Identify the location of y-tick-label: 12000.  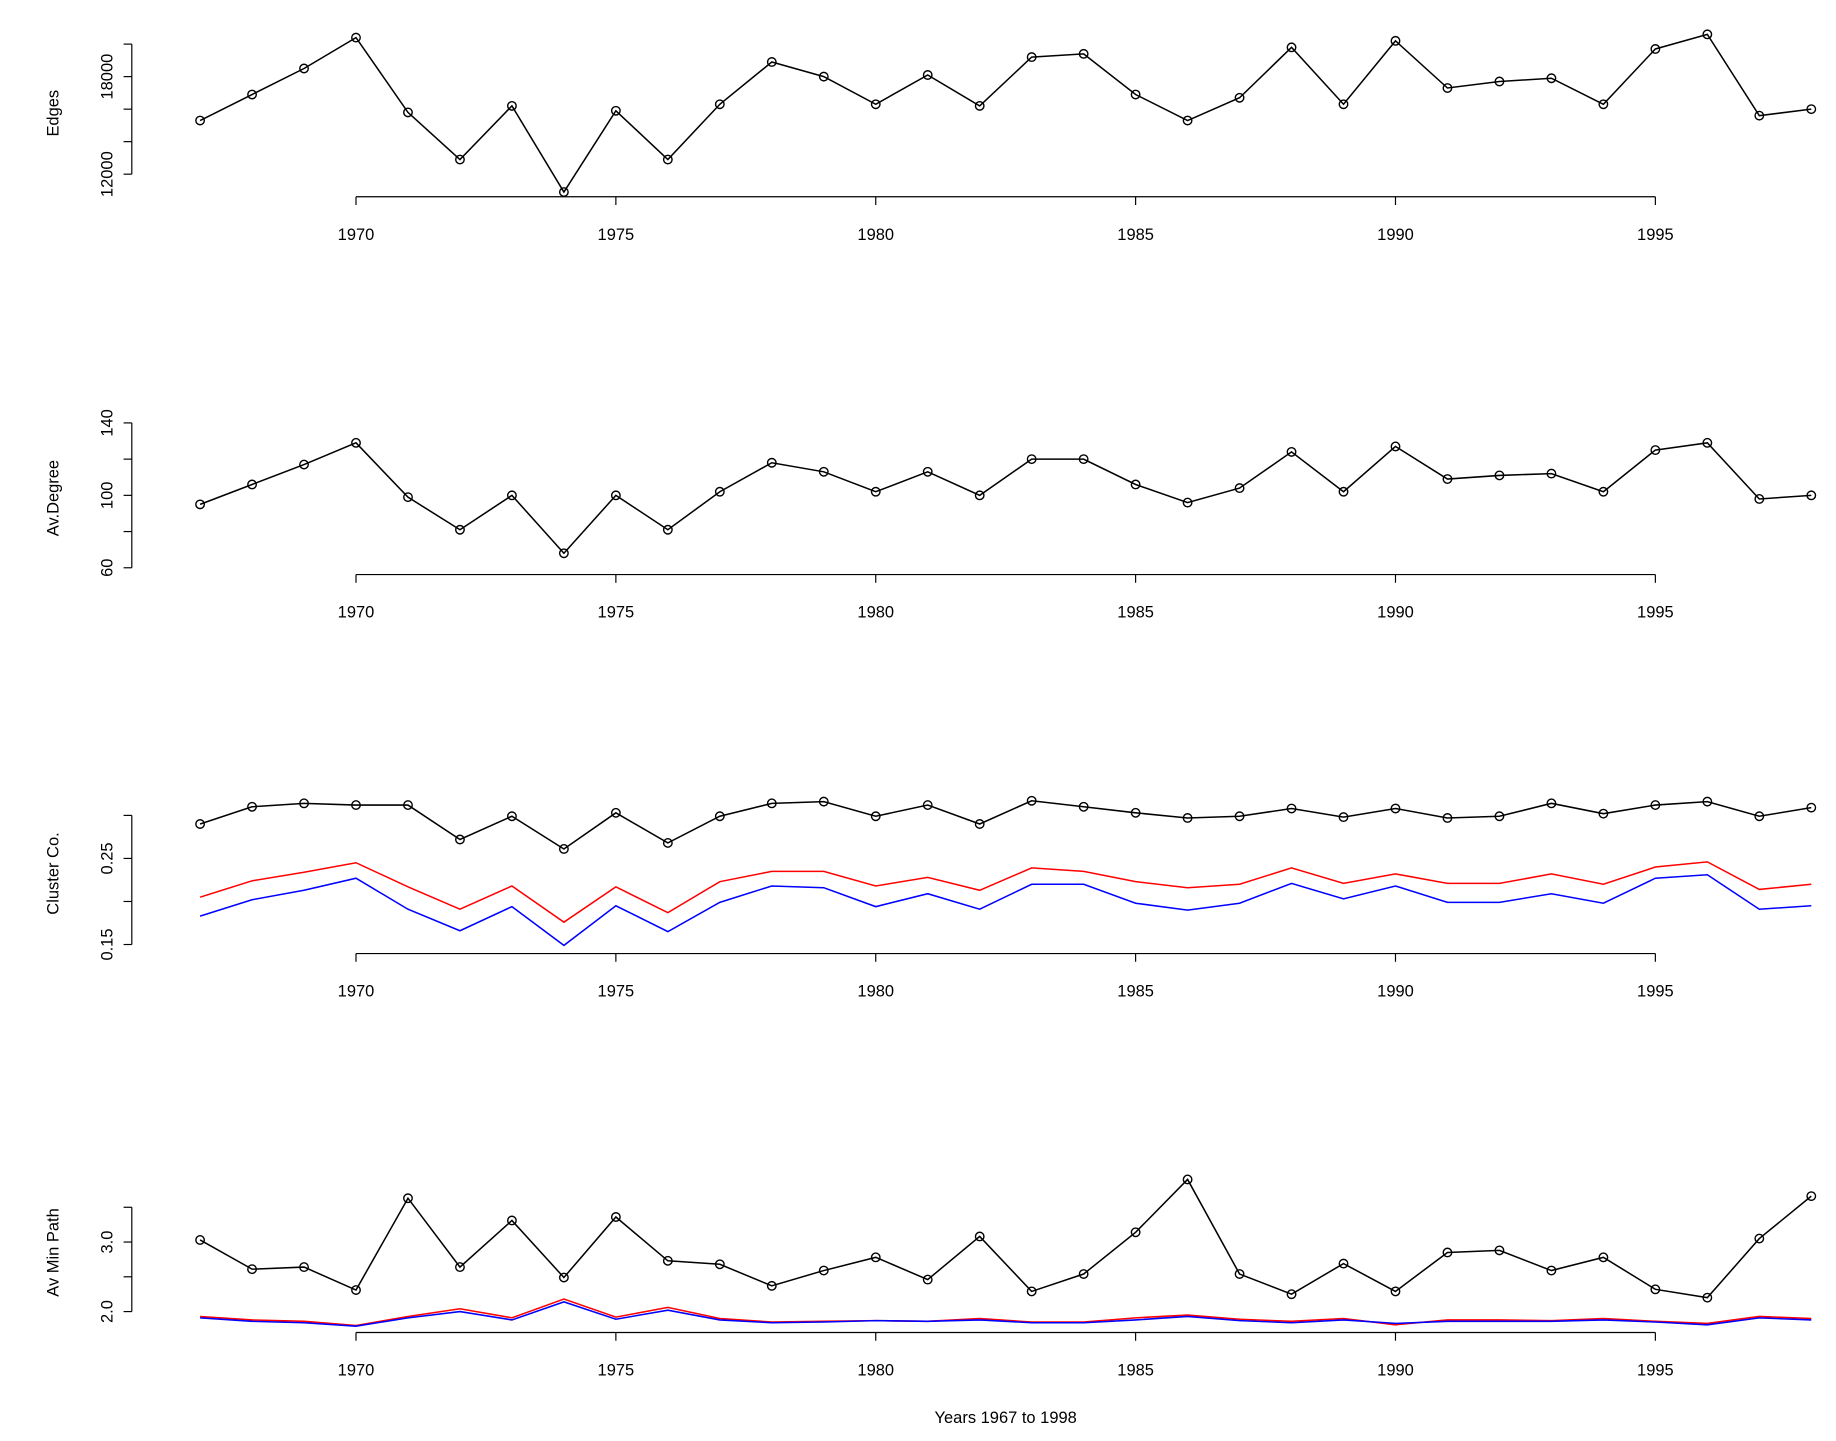
(108, 174).